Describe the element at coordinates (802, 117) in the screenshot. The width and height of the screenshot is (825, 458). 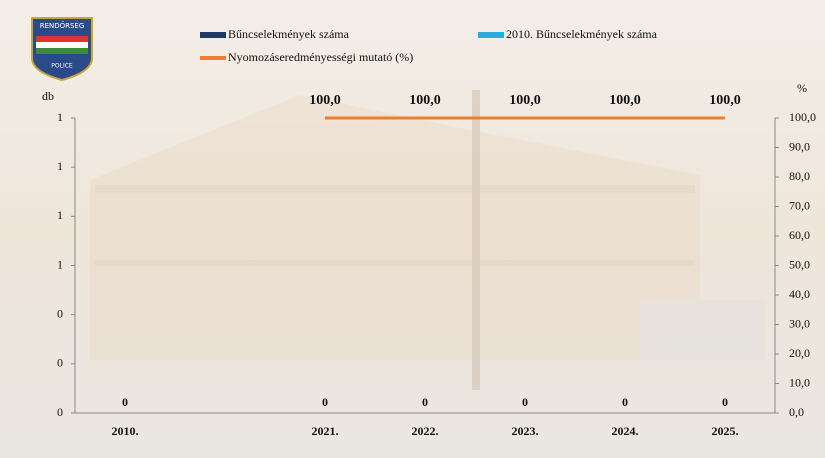
I see `y2-tick-label: 100,0` at that location.